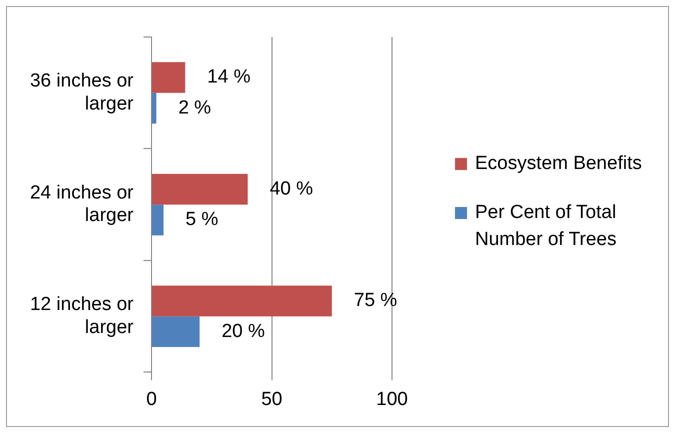  What do you see at coordinates (229, 77) in the screenshot?
I see `data-label: 14 %` at bounding box center [229, 77].